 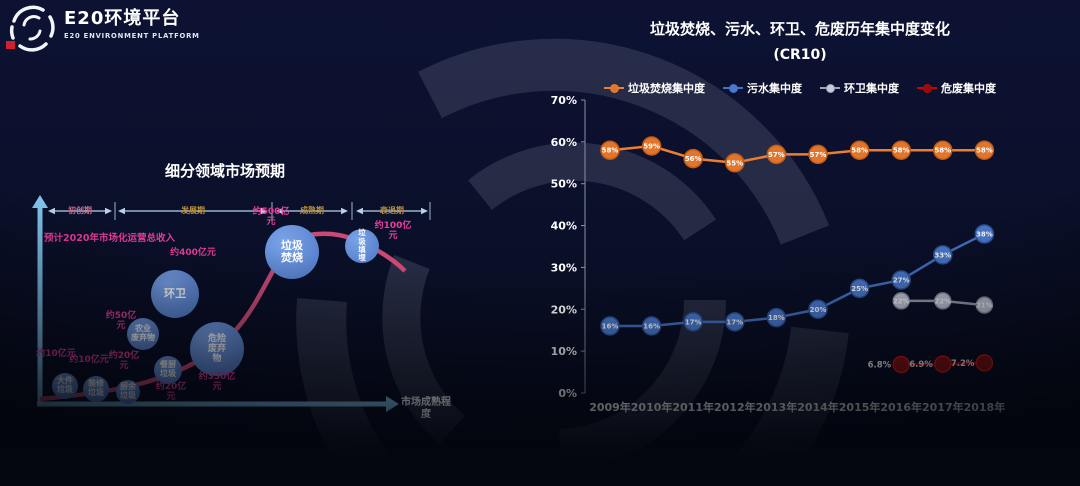 I want to click on svg-text: 2015年, so click(x=860, y=407).